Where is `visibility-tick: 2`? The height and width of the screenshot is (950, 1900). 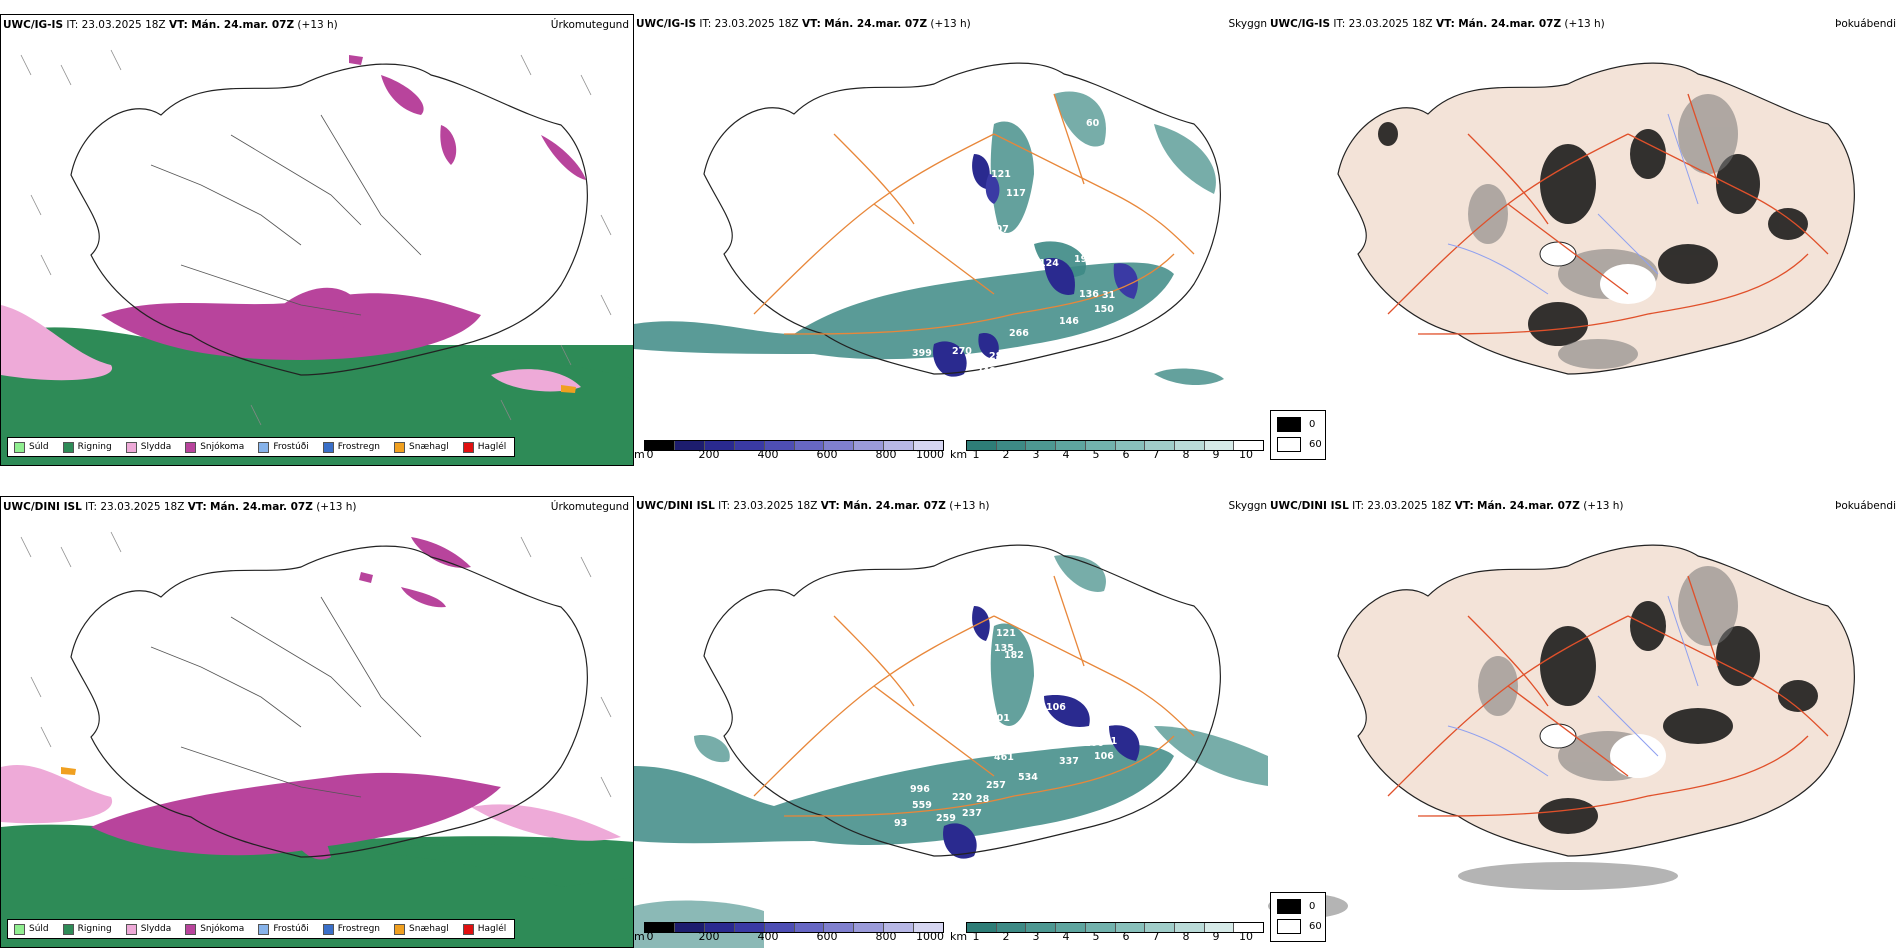 visibility-tick: 2 is located at coordinates (1006, 936).